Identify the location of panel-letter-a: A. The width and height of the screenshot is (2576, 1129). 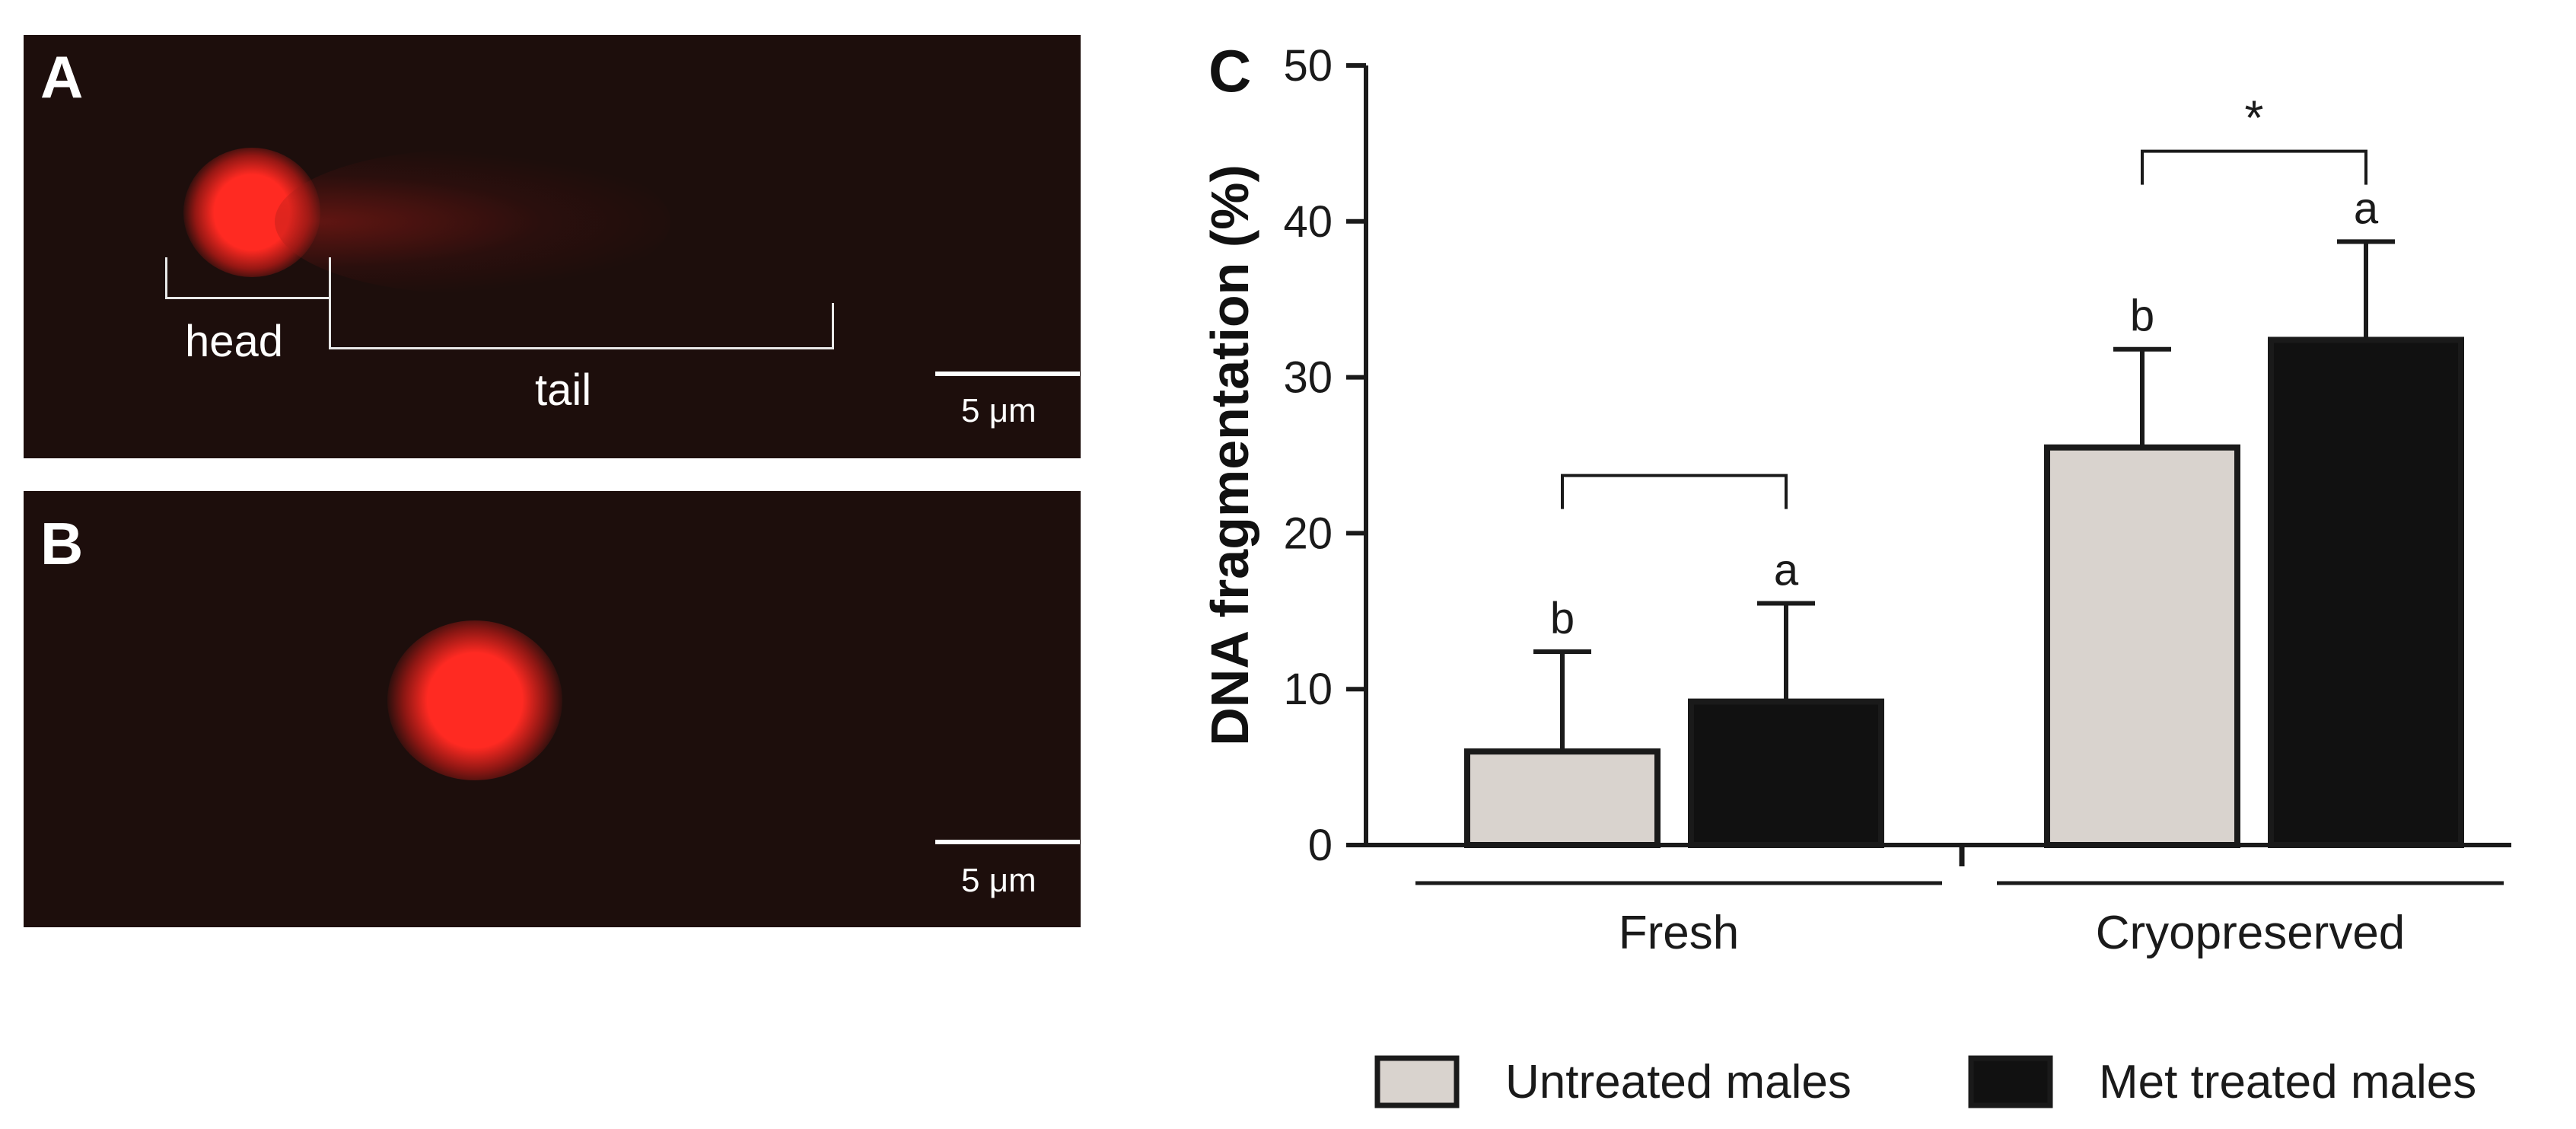
(62, 76).